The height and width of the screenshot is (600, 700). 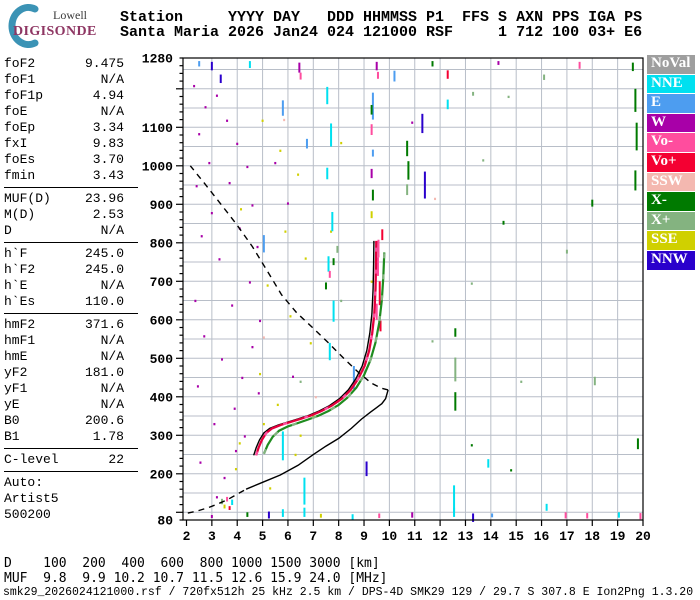 What do you see at coordinates (31, 498) in the screenshot?
I see `autoscaling-info-line: Artist5` at bounding box center [31, 498].